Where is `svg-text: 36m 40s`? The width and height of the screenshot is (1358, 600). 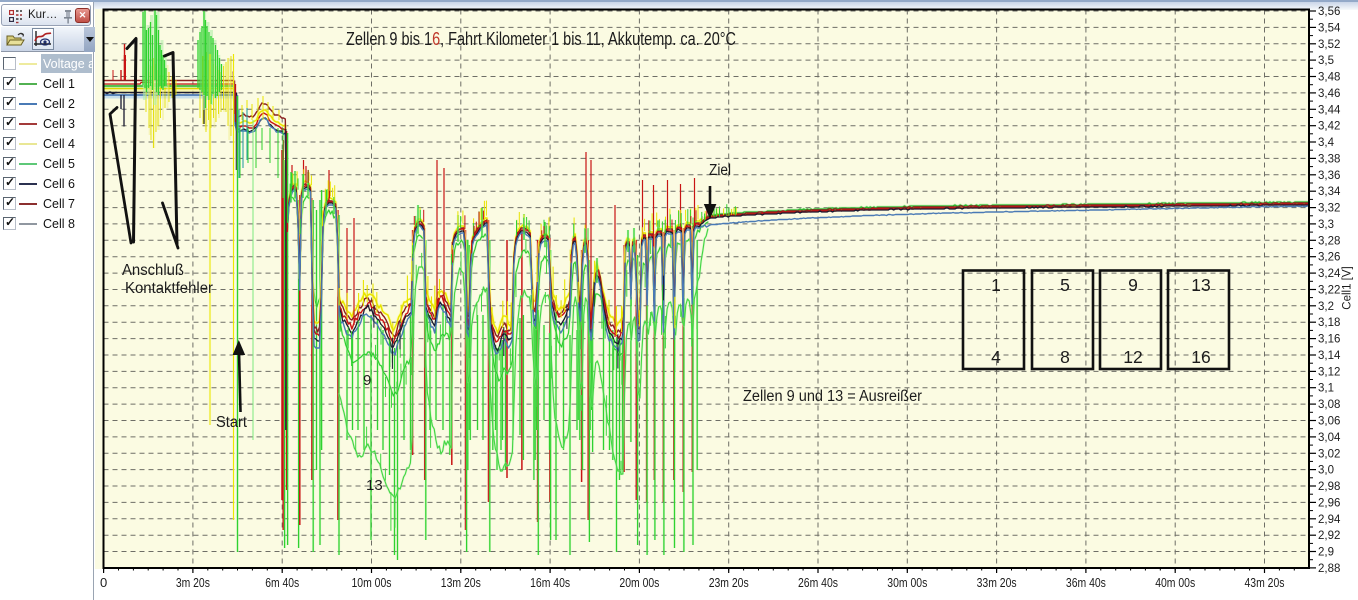
svg-text: 36m 40s is located at coordinates (1086, 582).